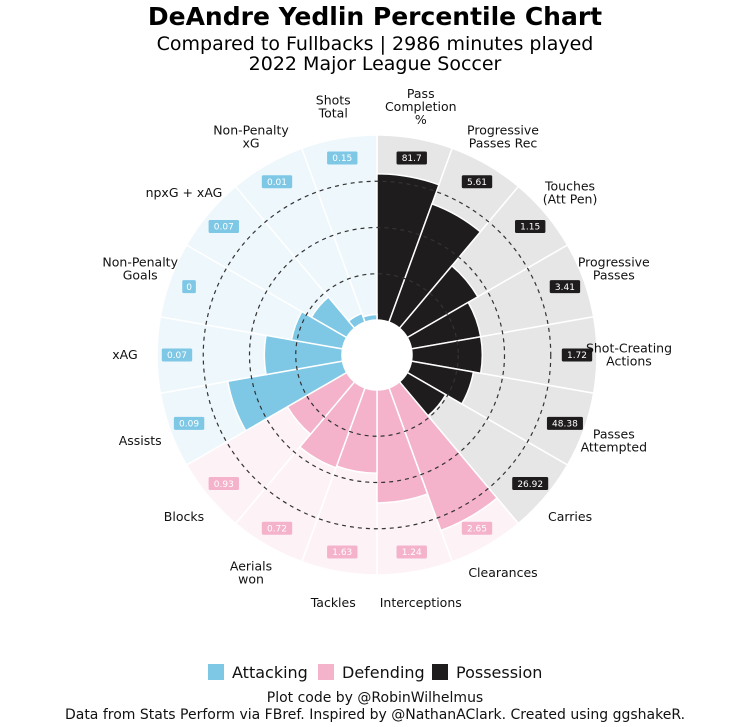 This screenshot has height=727, width=750. I want to click on metric-label: Tackles, so click(333, 602).